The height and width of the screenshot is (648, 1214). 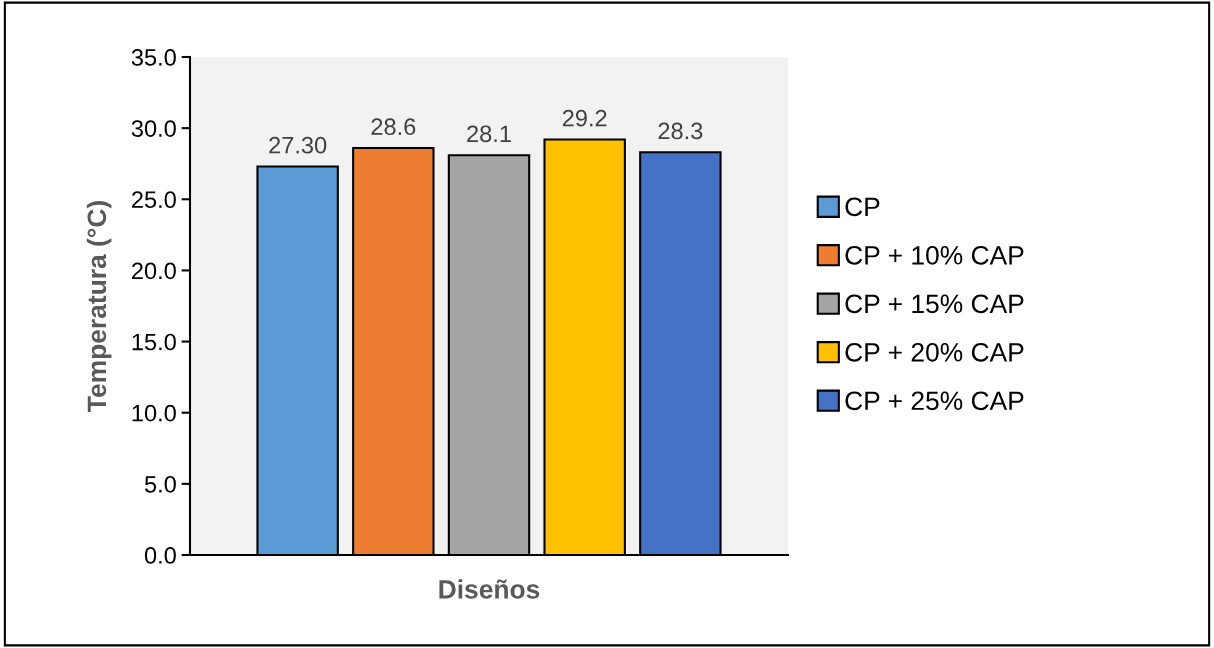 What do you see at coordinates (680, 131) in the screenshot?
I see `data-label: 28.3` at bounding box center [680, 131].